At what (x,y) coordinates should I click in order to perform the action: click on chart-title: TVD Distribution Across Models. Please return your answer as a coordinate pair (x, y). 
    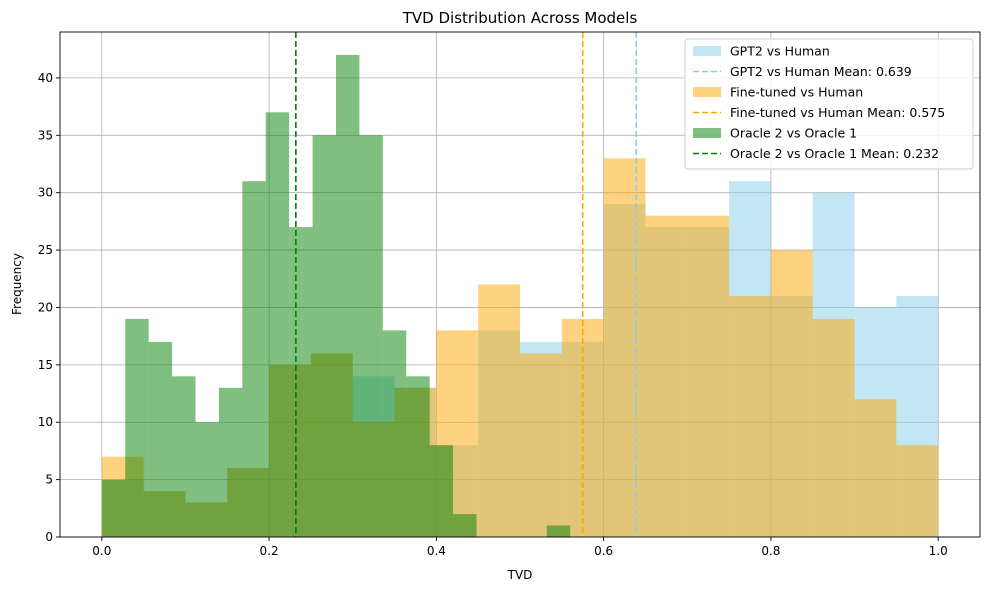
    Looking at the image, I should click on (520, 18).